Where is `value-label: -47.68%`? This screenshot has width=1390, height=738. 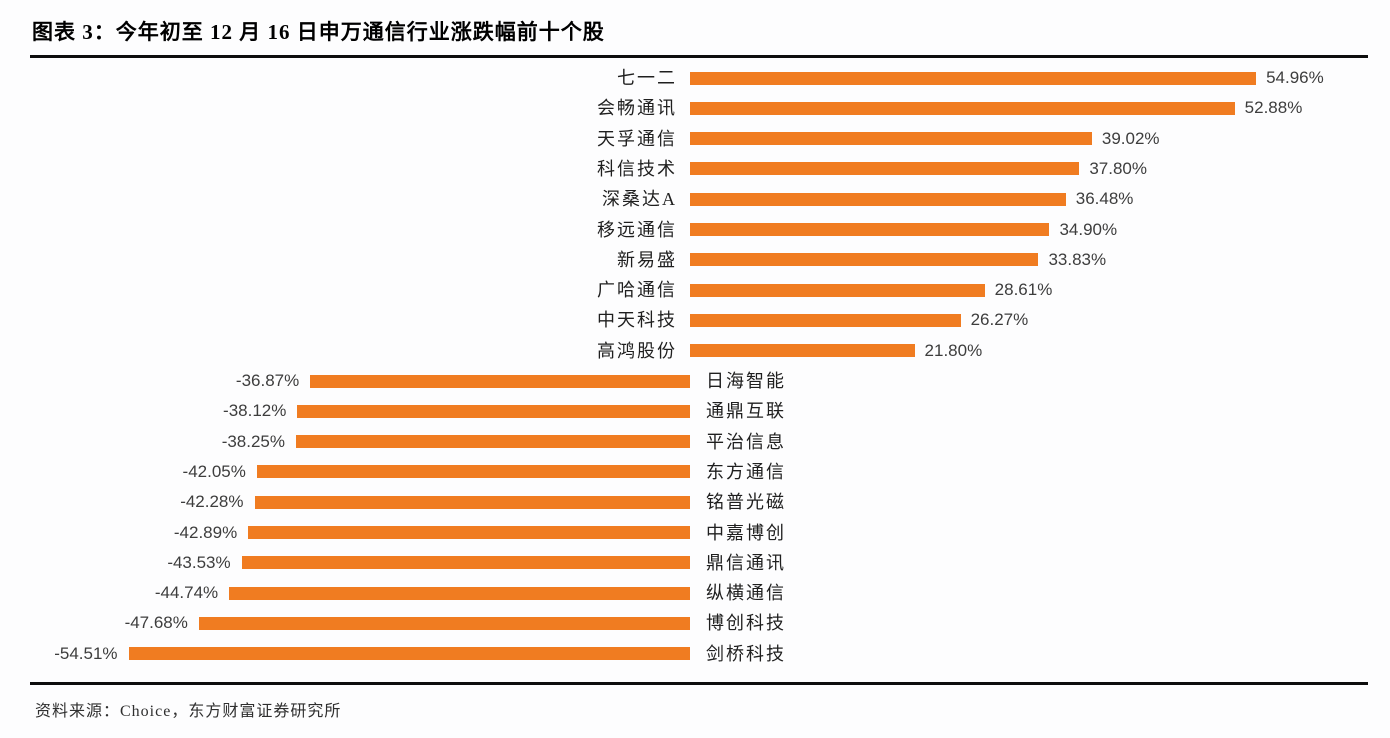
value-label: -47.68% is located at coordinates (156, 623).